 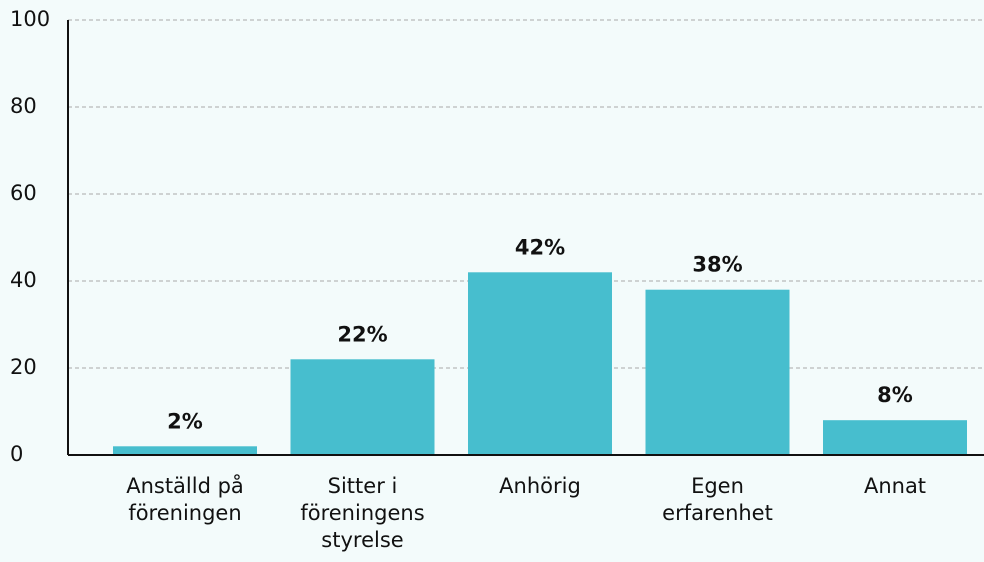 I want to click on y-tick-label: 20, so click(x=23, y=367).